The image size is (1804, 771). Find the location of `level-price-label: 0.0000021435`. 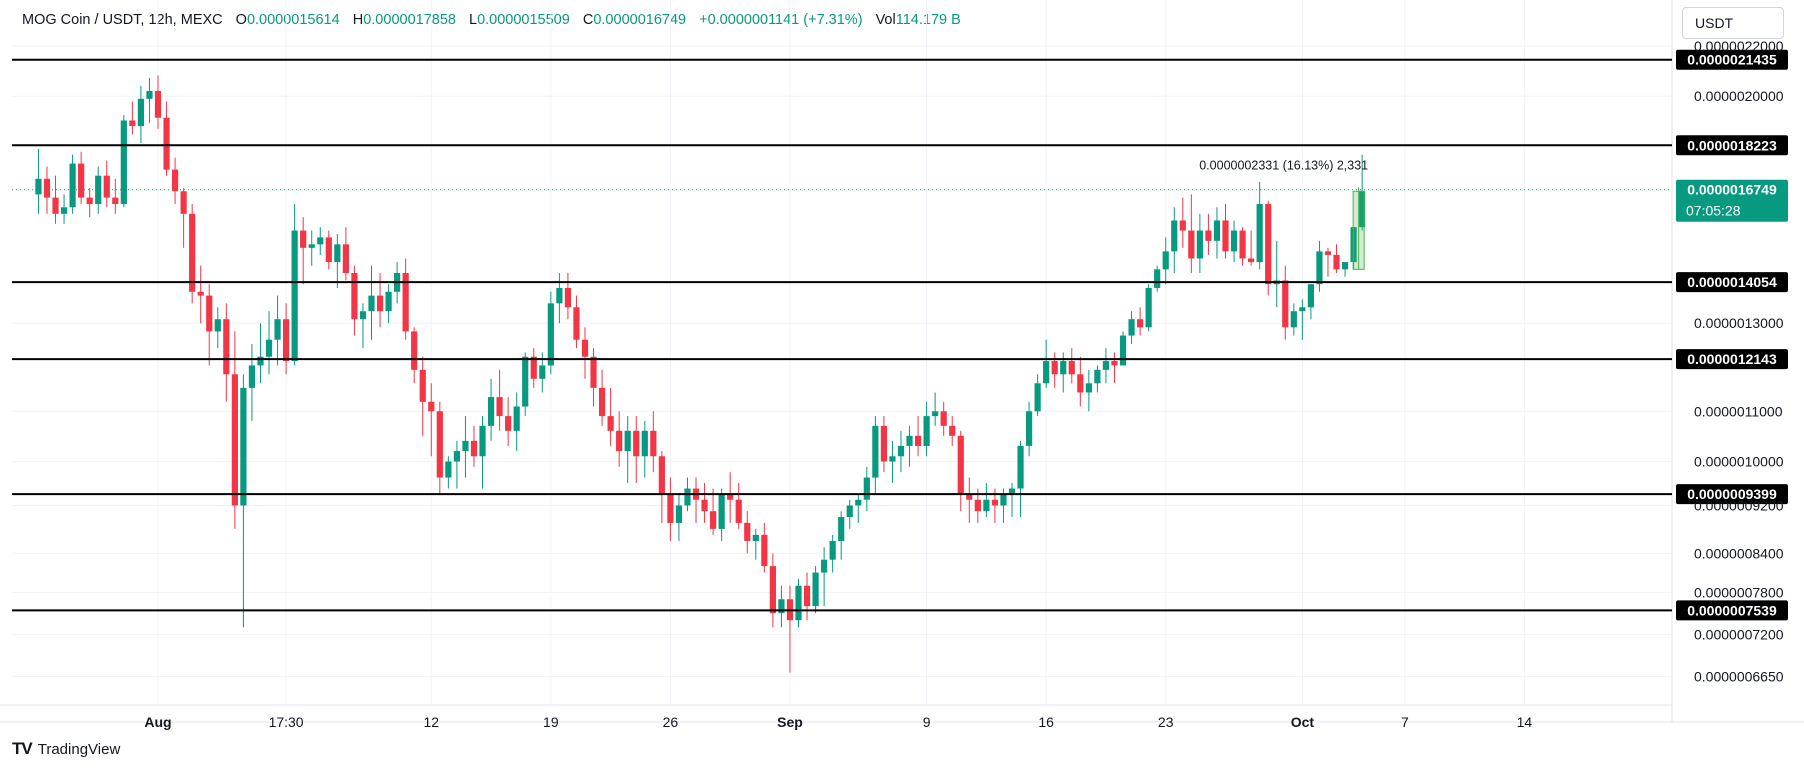

level-price-label: 0.0000021435 is located at coordinates (1732, 60).